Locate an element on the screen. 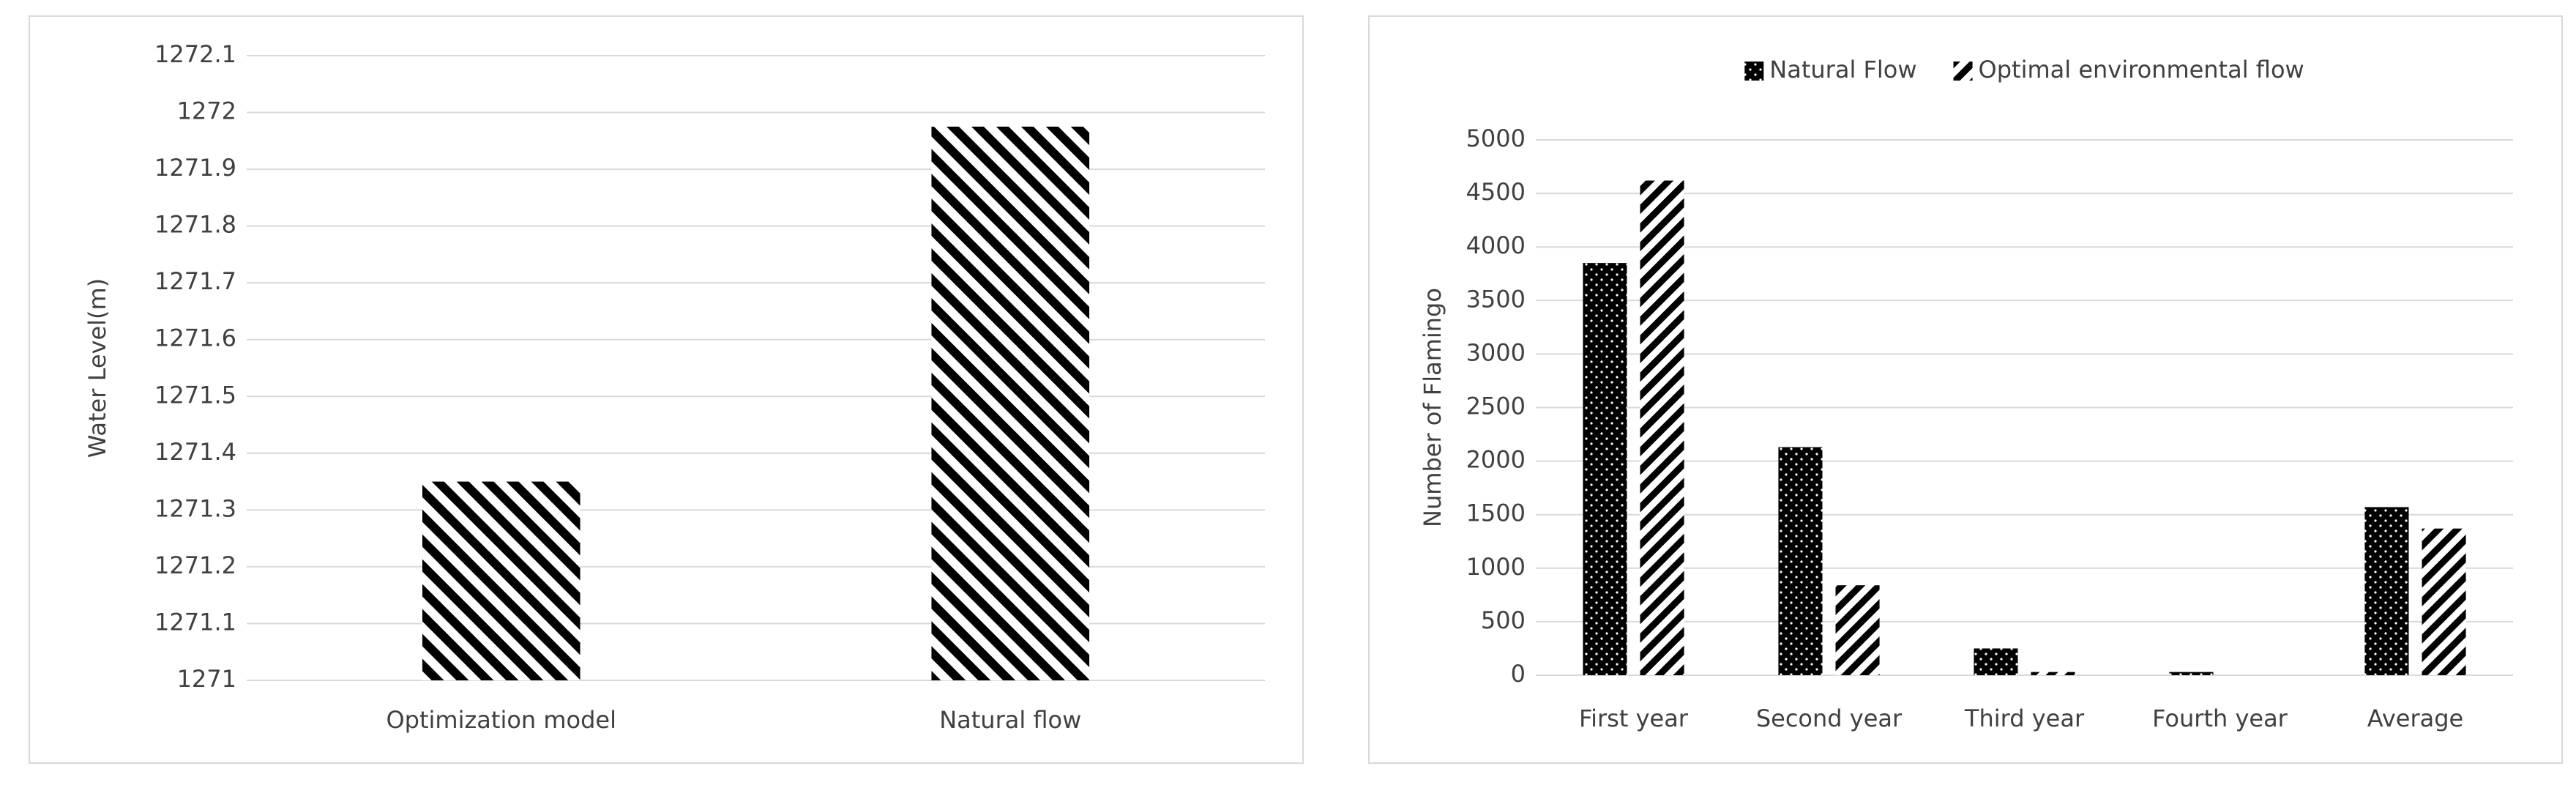  y-tick-label: 1271 is located at coordinates (206, 679).